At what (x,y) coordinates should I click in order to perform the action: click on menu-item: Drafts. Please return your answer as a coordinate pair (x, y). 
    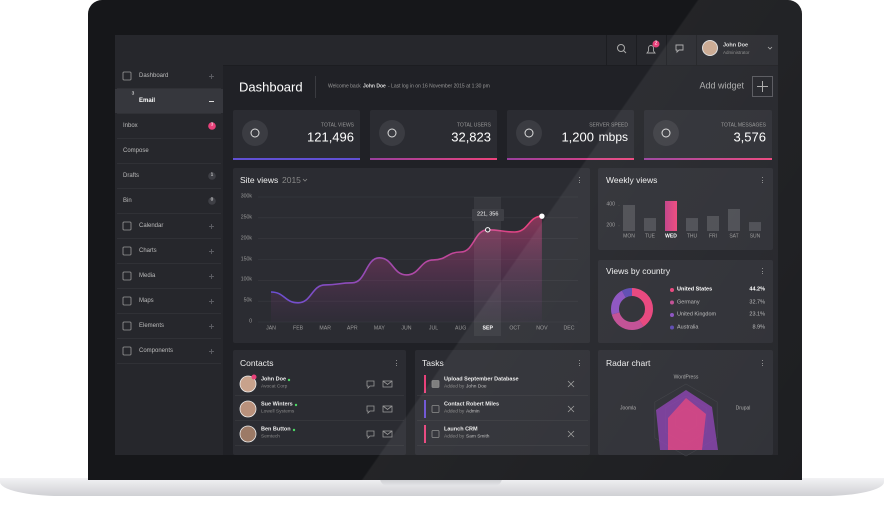
    Looking at the image, I should click on (131, 176).